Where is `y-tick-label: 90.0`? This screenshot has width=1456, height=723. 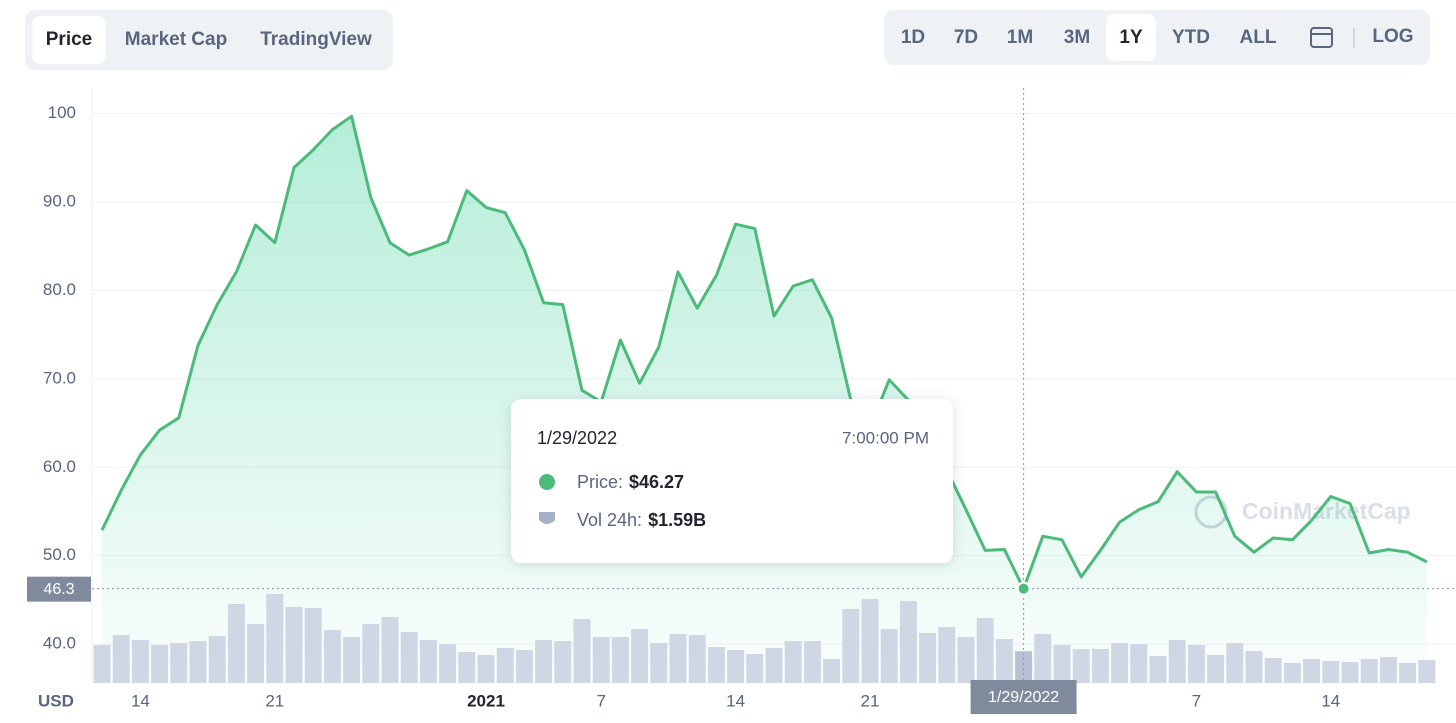 y-tick-label: 90.0 is located at coordinates (59, 201).